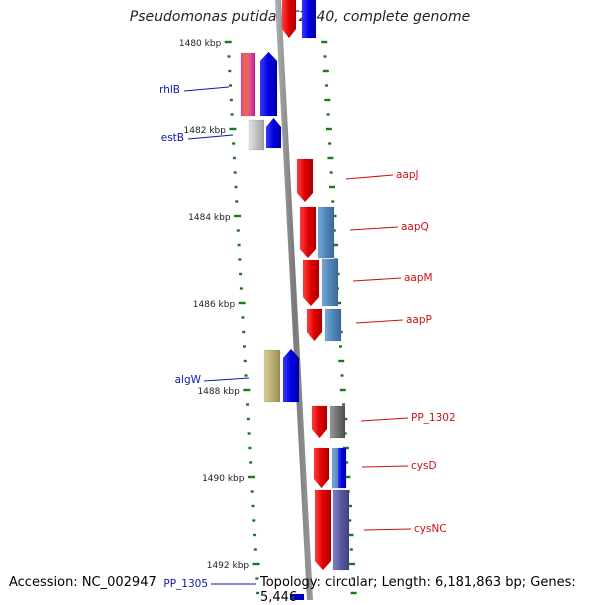  Describe the element at coordinates (209, 218) in the screenshot. I see `kbp-tick-label: 1484 kbp` at that location.